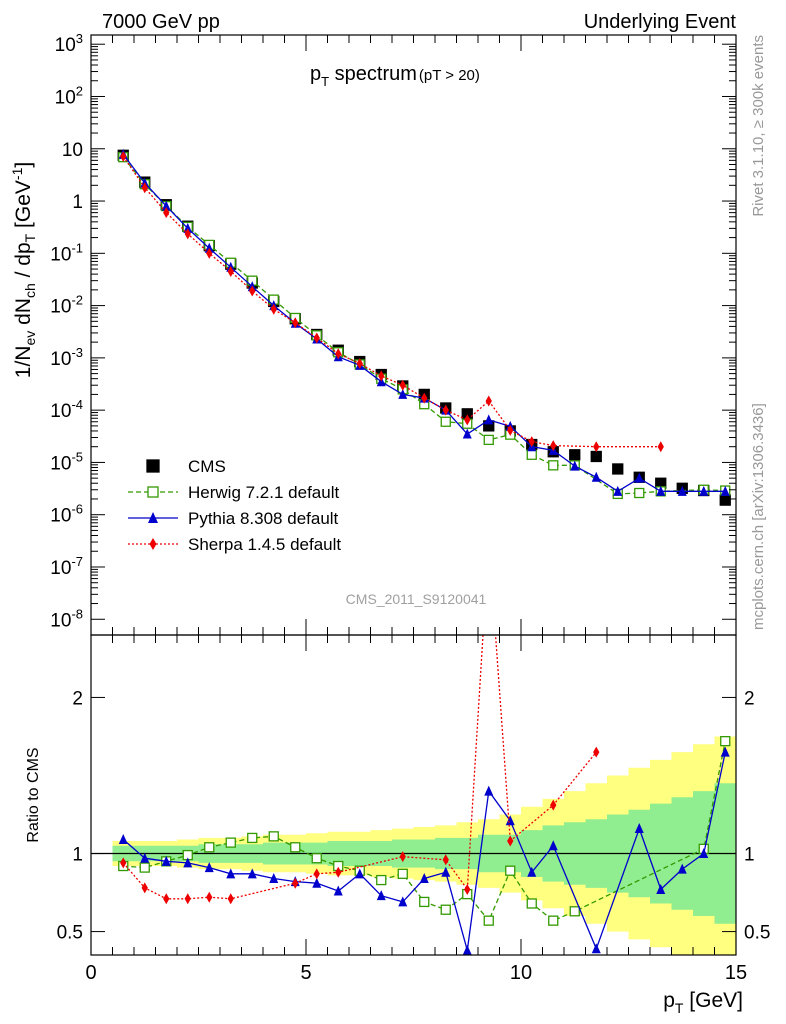 This screenshot has height=1024, width=786. Describe the element at coordinates (325, 81) in the screenshot. I see `main-title-subscript: T` at that location.